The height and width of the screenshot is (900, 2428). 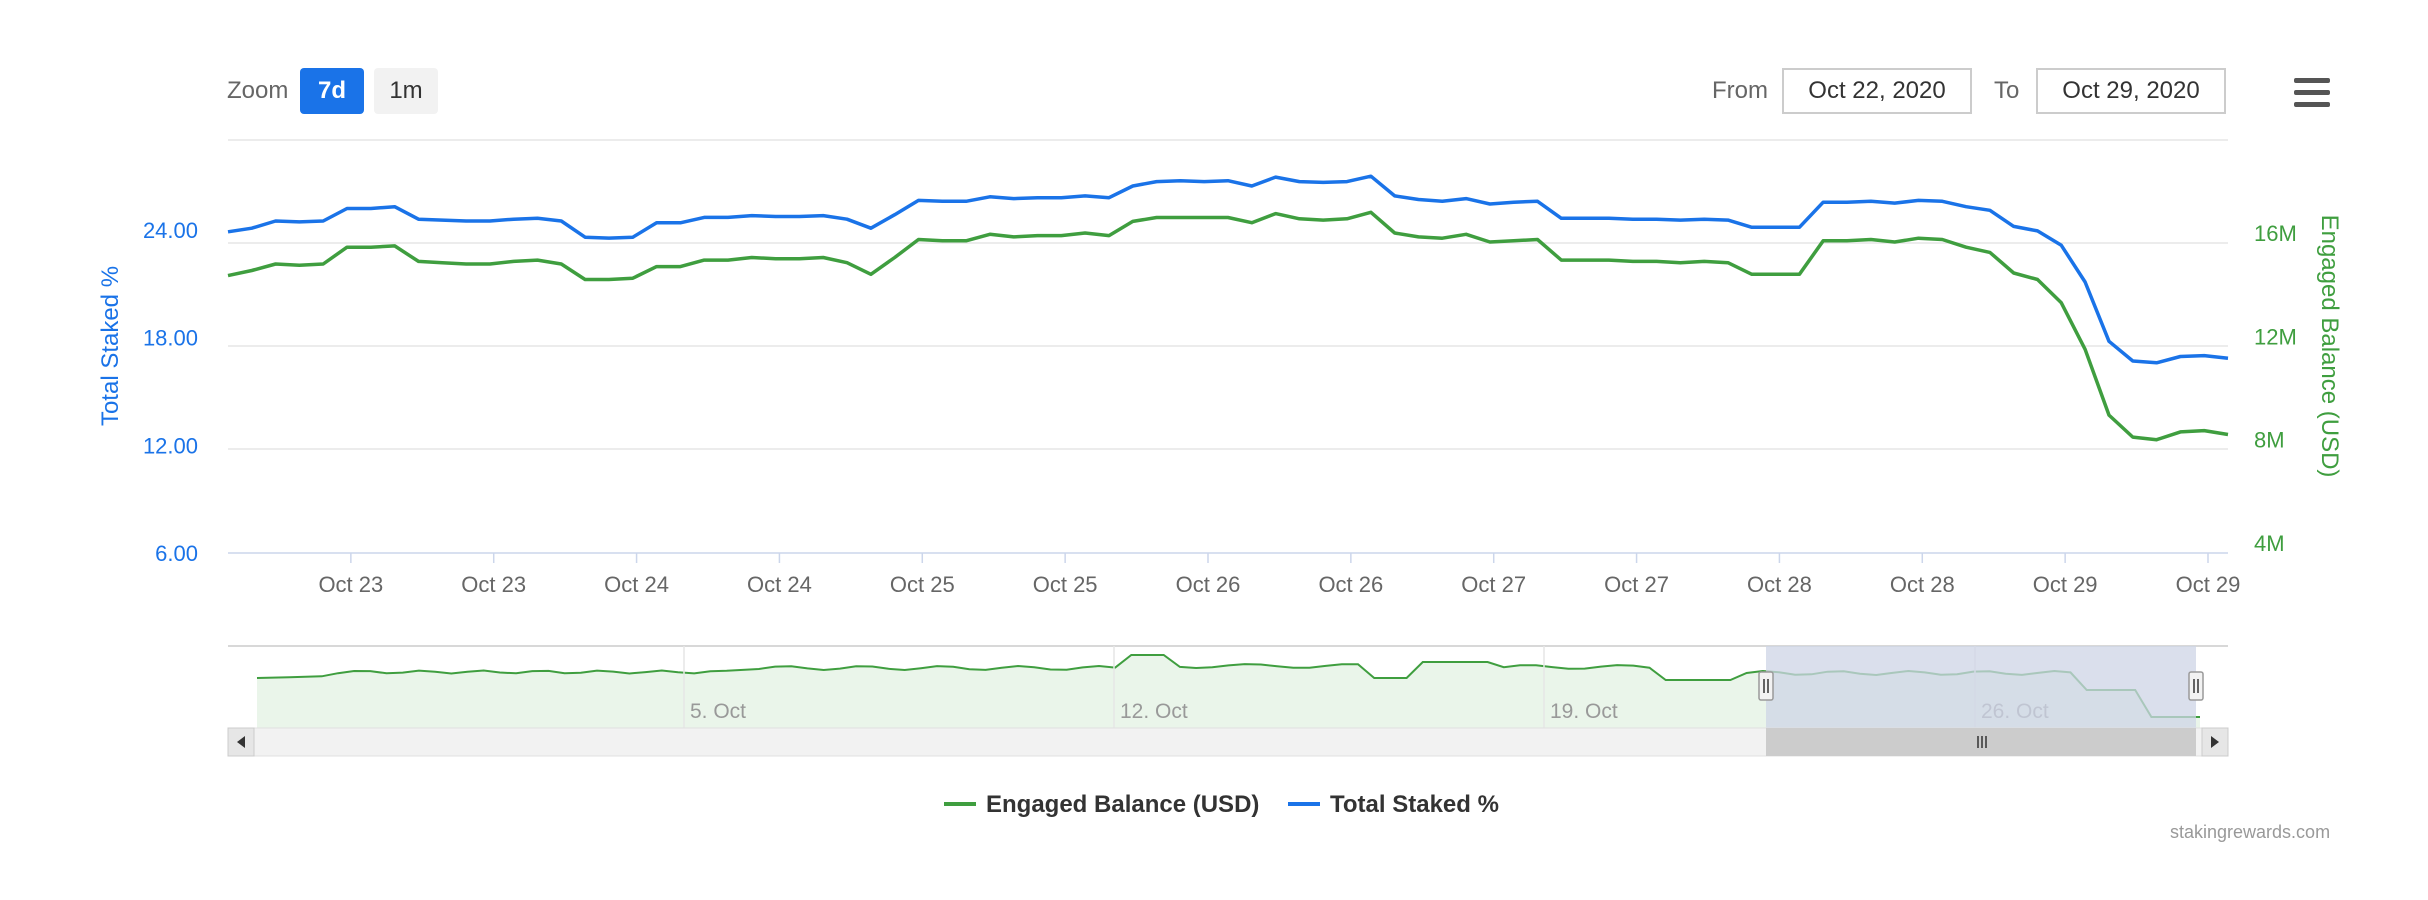 I want to click on to-label: To, so click(x=2007, y=90).